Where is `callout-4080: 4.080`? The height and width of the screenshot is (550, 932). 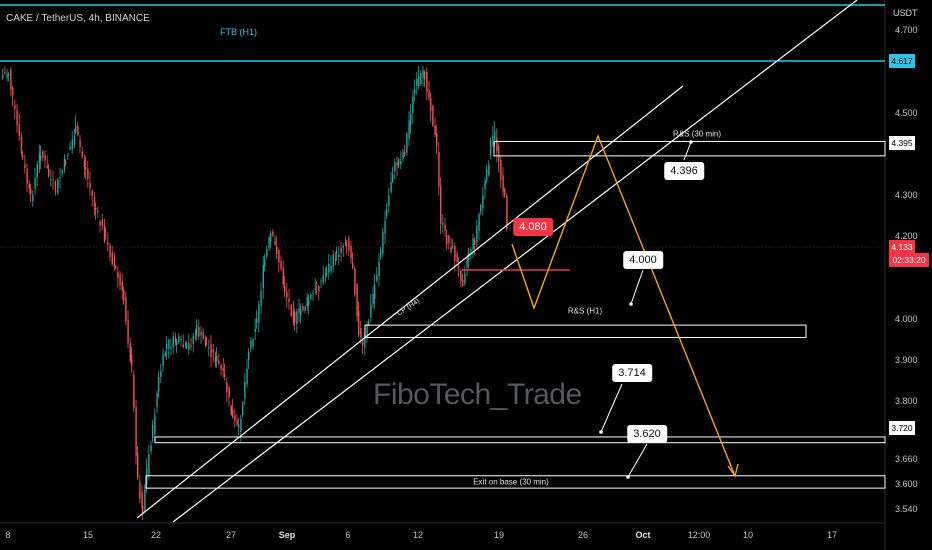
callout-4080: 4.080 is located at coordinates (533, 227).